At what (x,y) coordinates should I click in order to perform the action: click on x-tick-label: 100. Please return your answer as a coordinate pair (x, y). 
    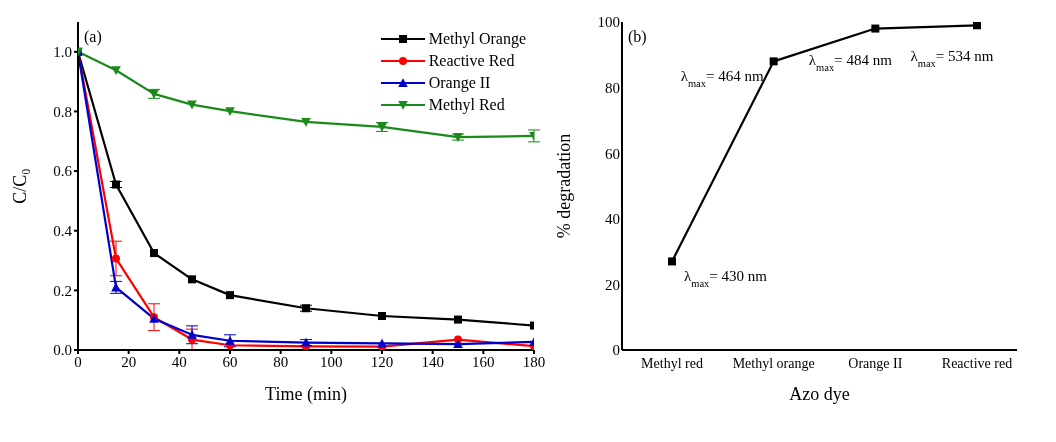
    Looking at the image, I should click on (331, 361).